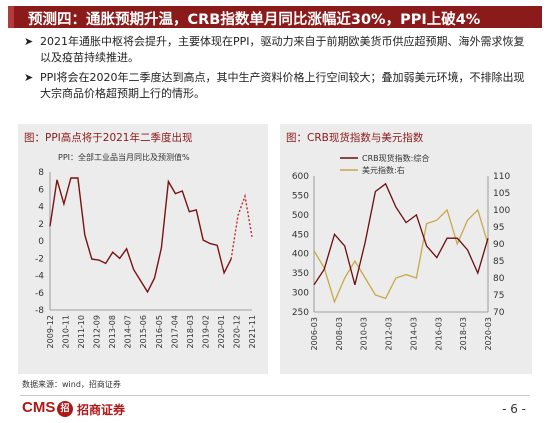  I want to click on ppi-x-tick: 2019-02, so click(205, 331).